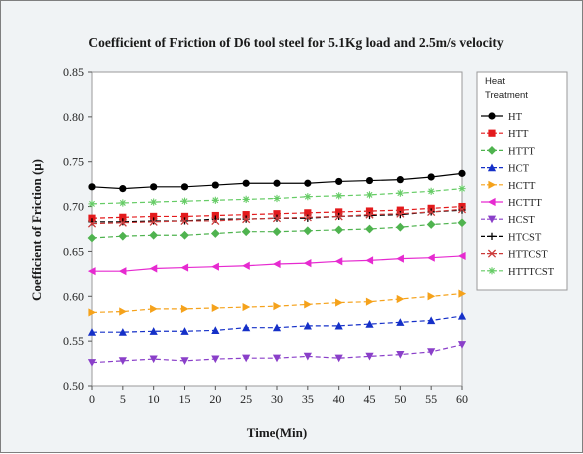  Describe the element at coordinates (505, 134) in the screenshot. I see `legend-item: HTT` at that location.